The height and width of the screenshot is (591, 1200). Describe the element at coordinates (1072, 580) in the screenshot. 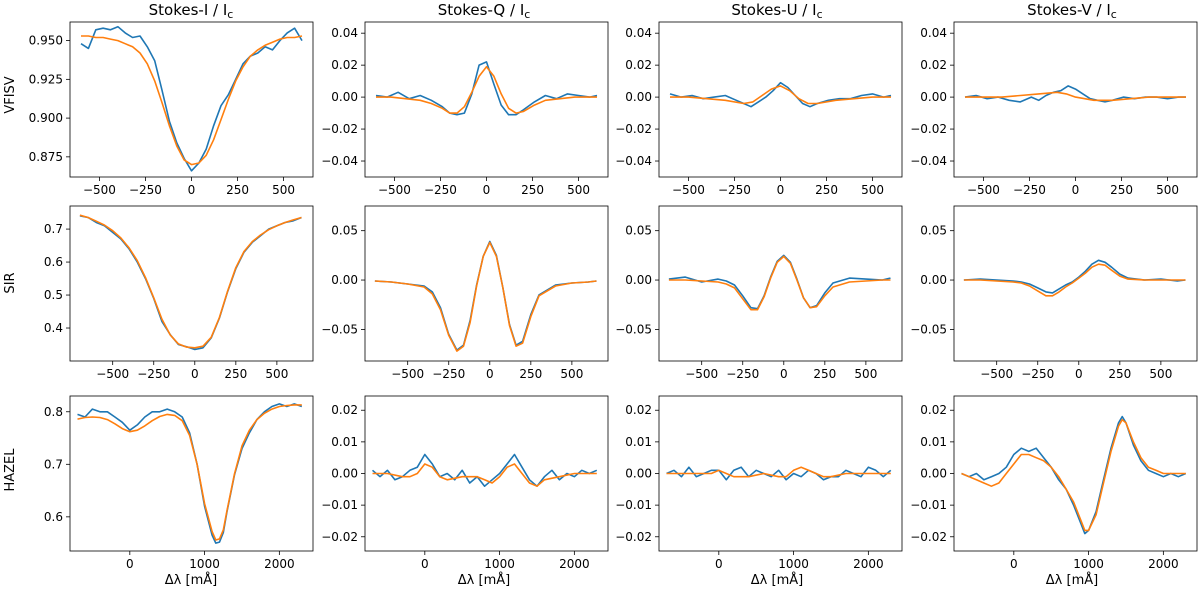

I see `x-axis-label-stokes-v: Δλ [mÅ]` at that location.